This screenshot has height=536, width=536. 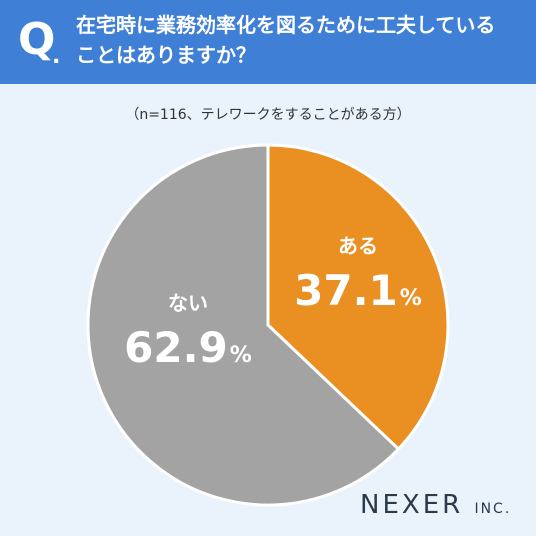 I want to click on slice-value-yes: 37.1%, so click(x=358, y=290).